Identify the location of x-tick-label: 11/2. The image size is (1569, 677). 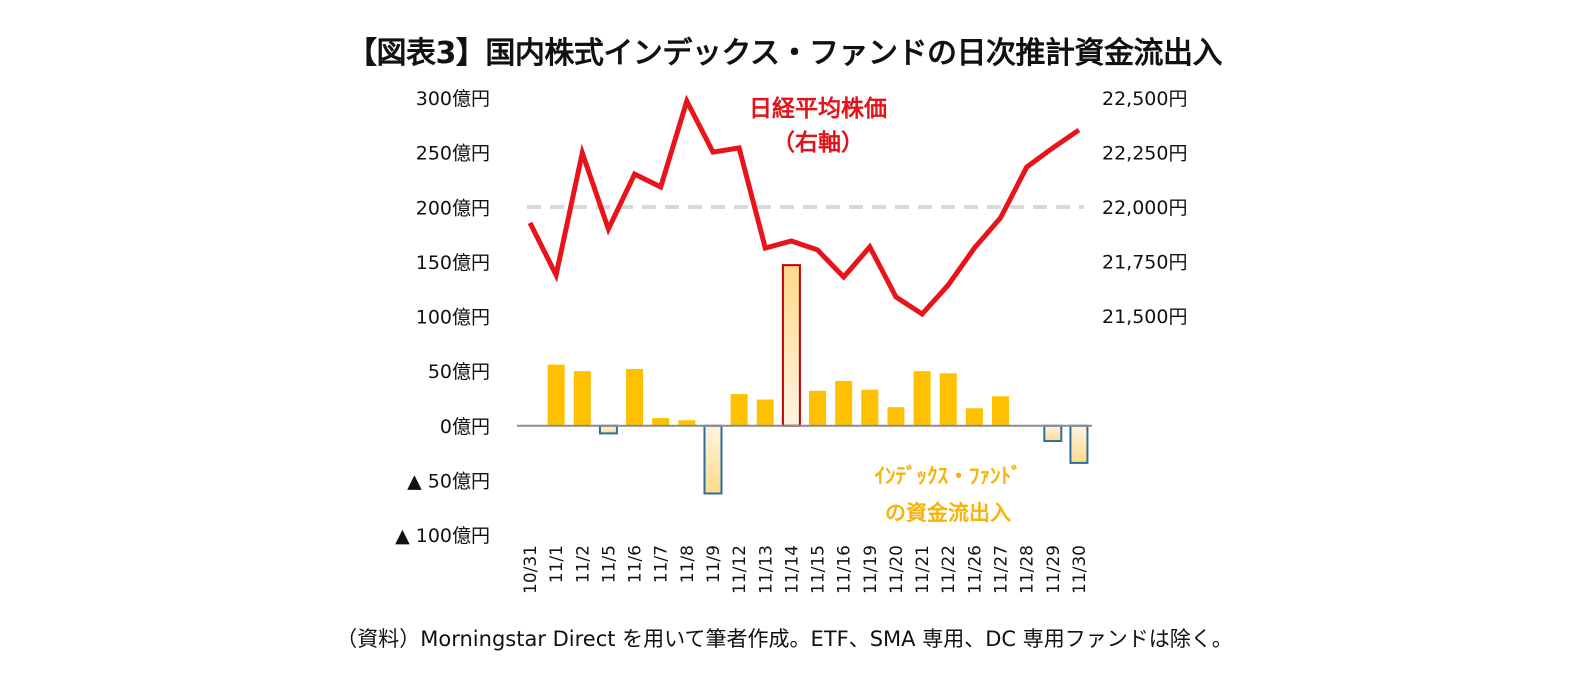
(583, 564).